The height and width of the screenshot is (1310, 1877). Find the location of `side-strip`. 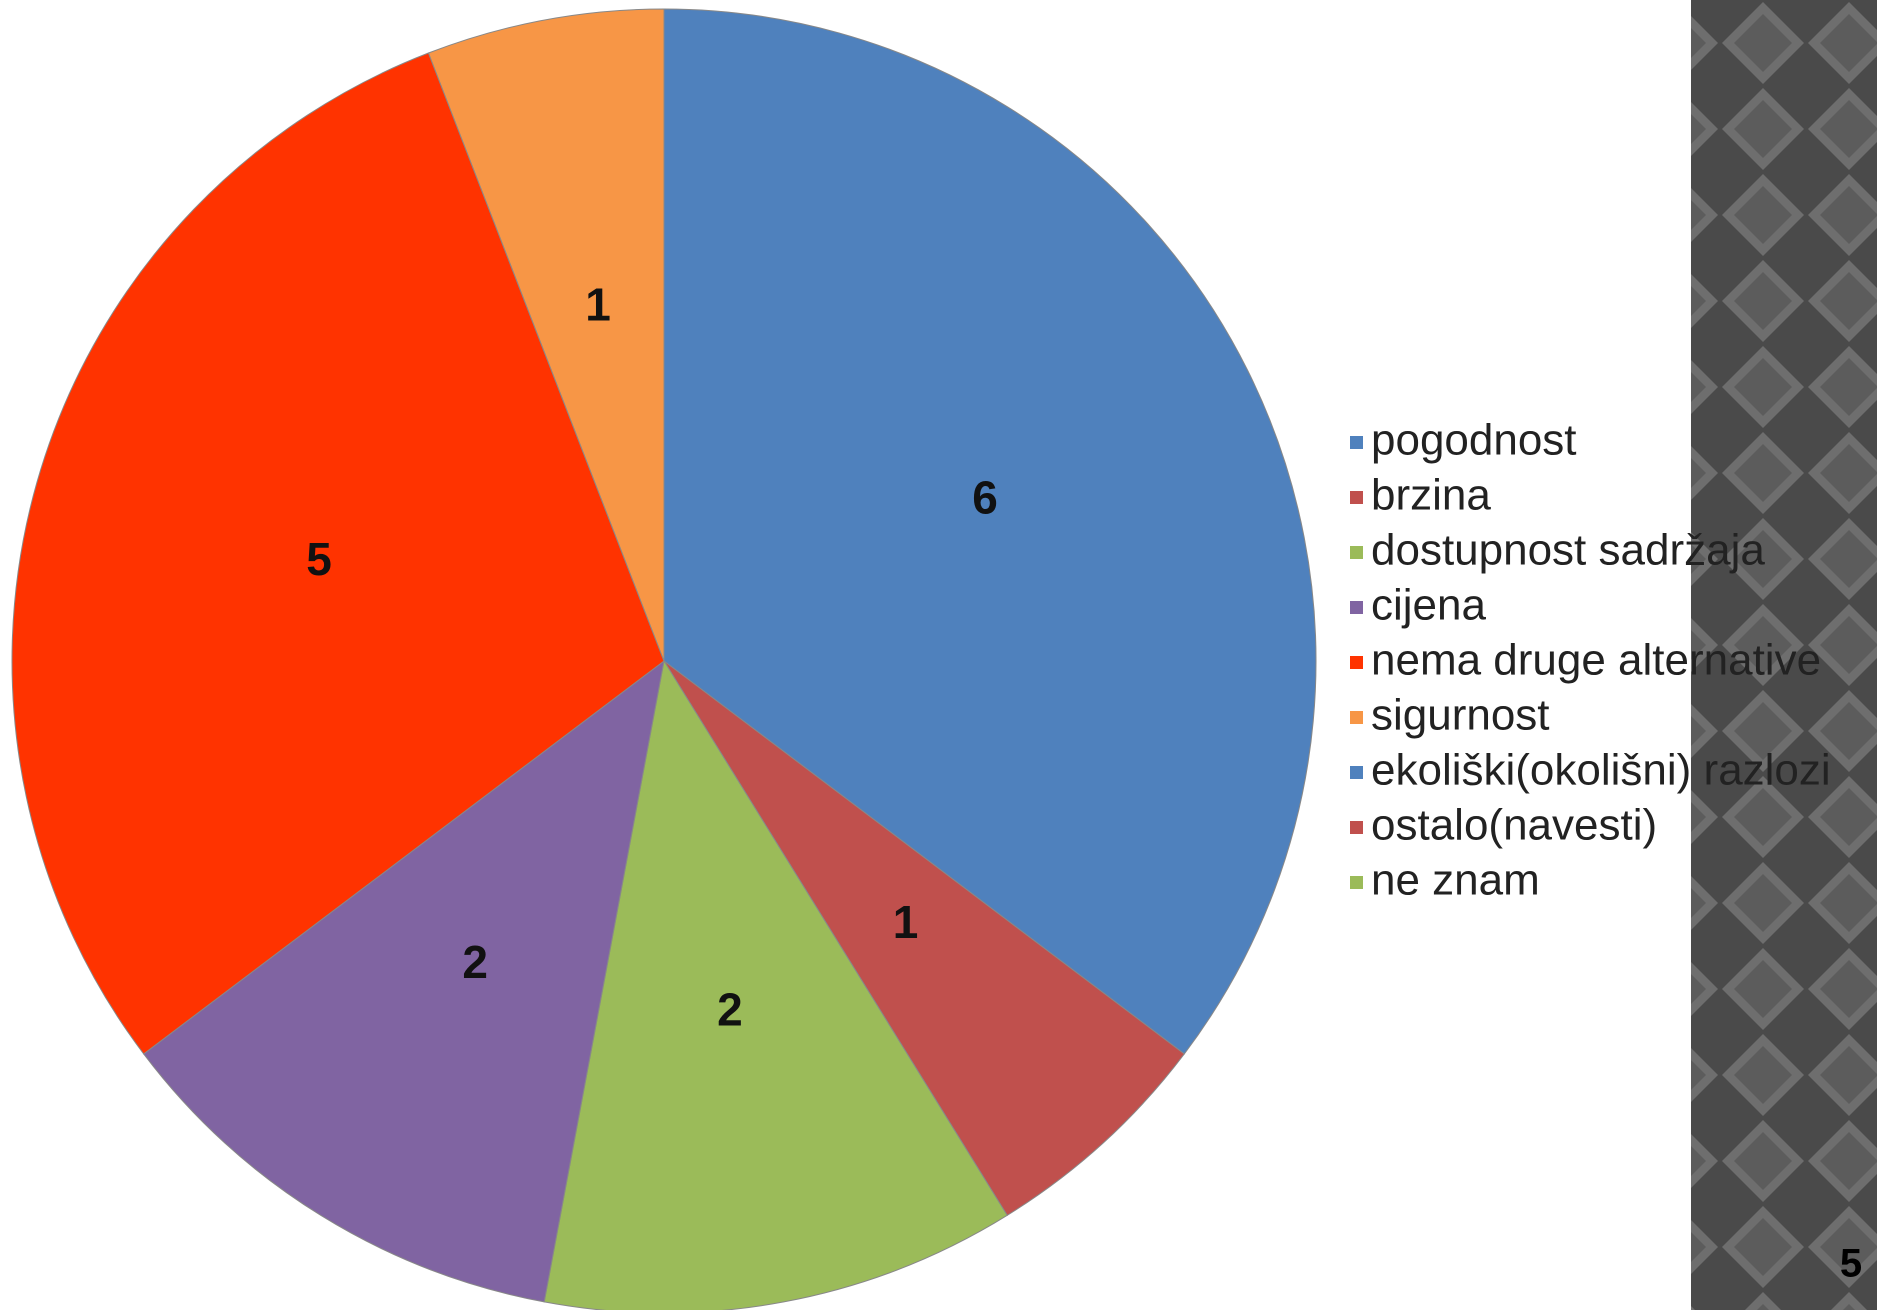

side-strip is located at coordinates (1784, 655).